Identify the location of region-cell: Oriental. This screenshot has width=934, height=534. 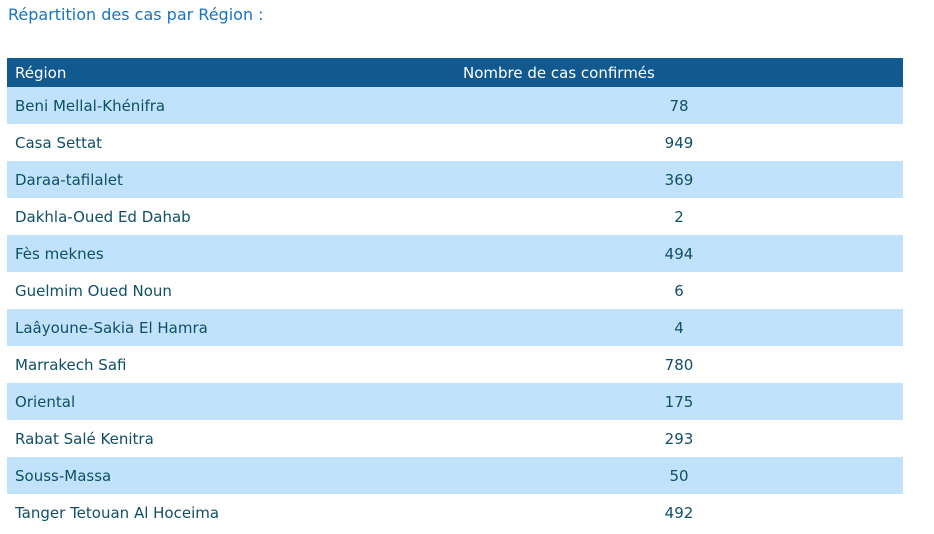
(45, 401).